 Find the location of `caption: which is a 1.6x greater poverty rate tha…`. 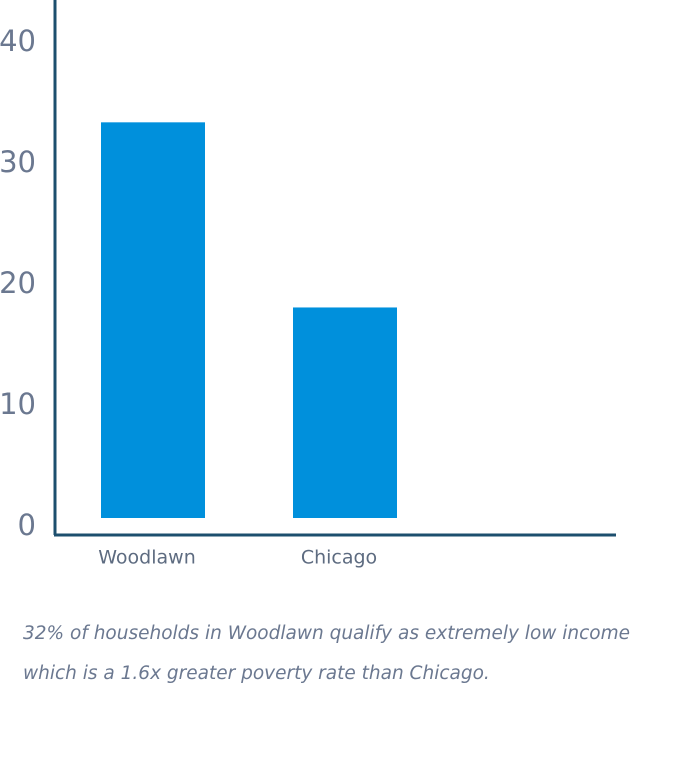

caption: which is a 1.6x greater poverty rate tha… is located at coordinates (256, 673).